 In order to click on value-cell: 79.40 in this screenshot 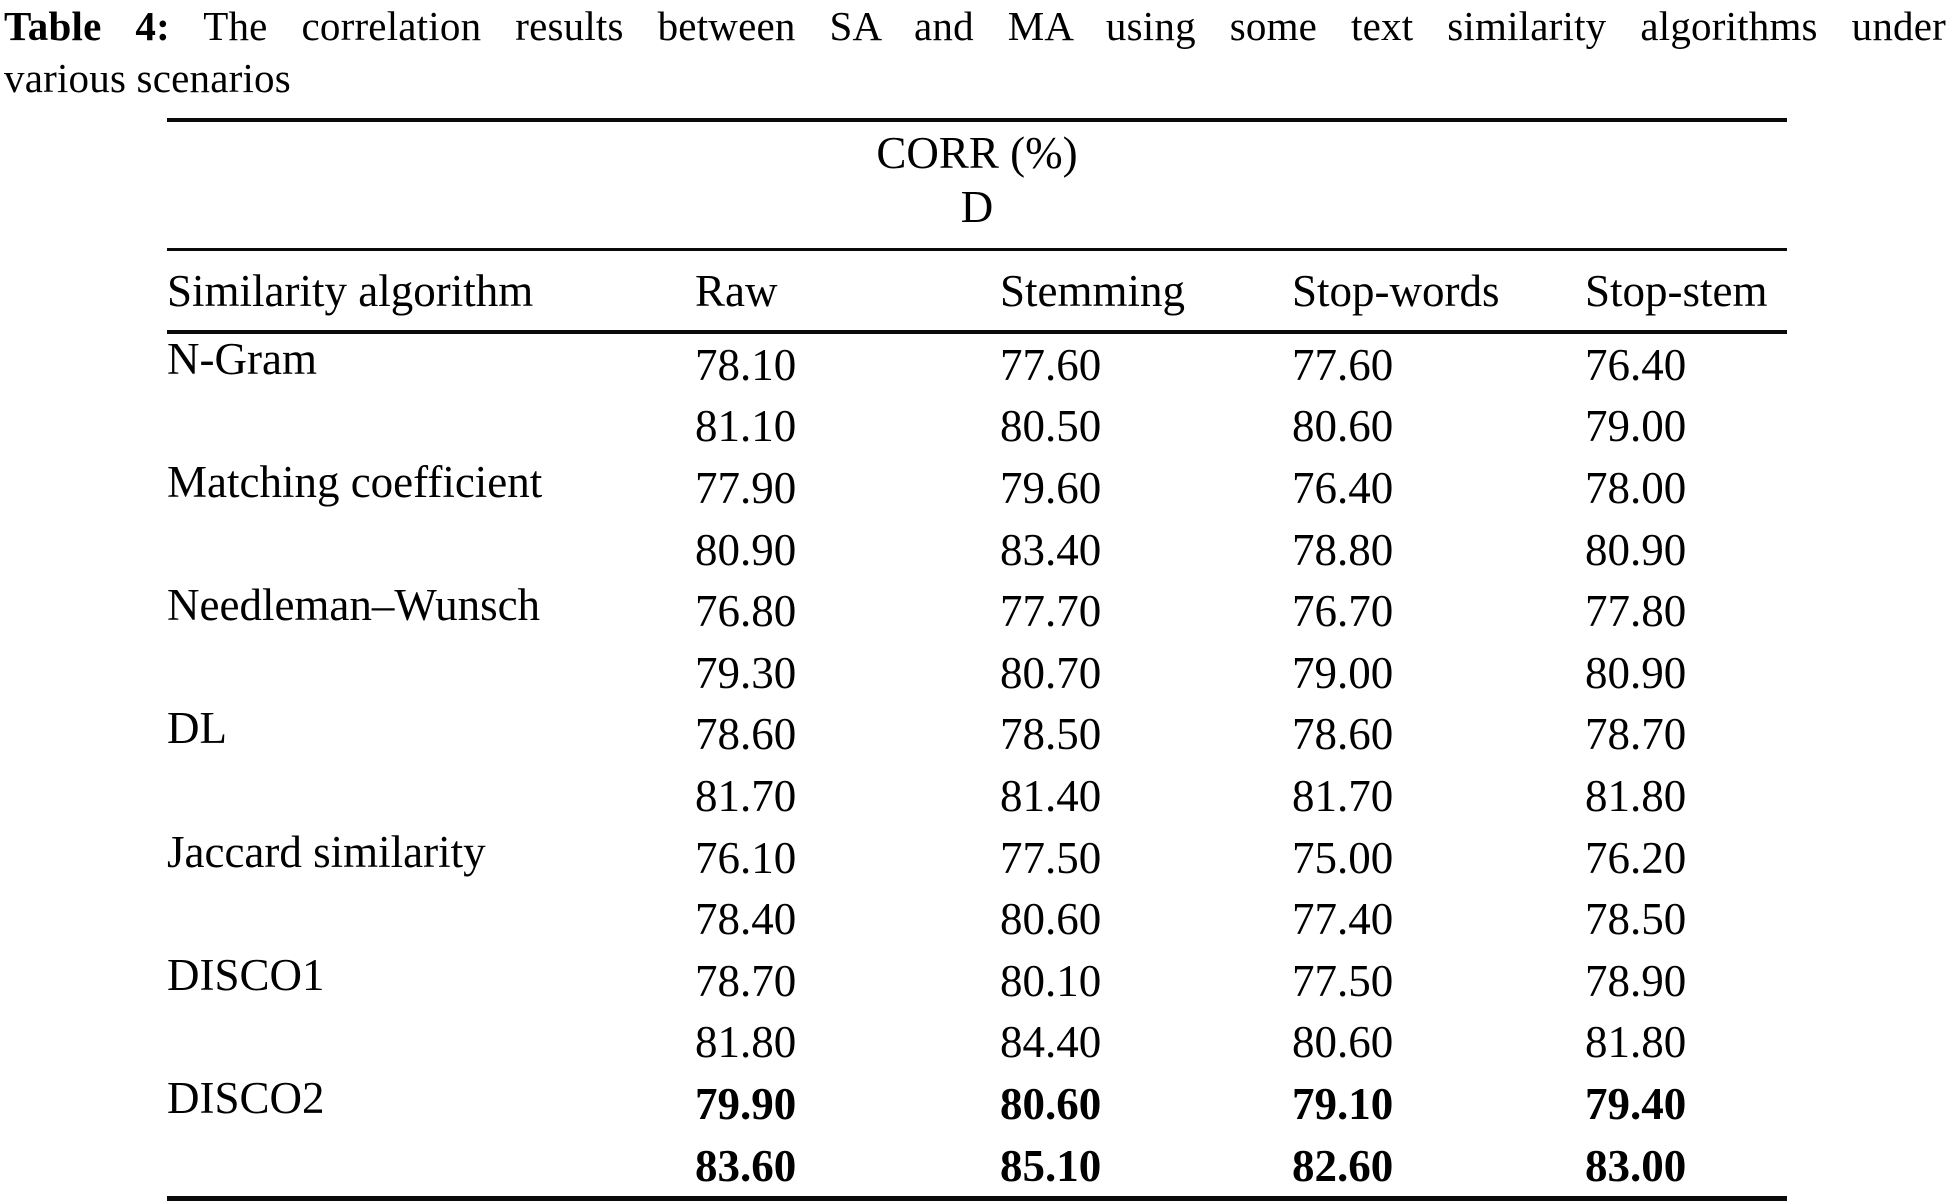, I will do `click(1636, 1103)`.